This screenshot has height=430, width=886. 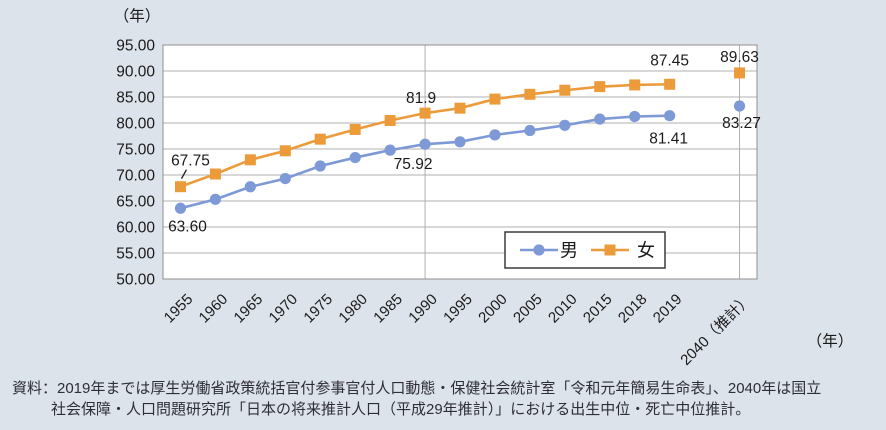 I want to click on y-tick-label: 65.00, so click(x=135, y=202).